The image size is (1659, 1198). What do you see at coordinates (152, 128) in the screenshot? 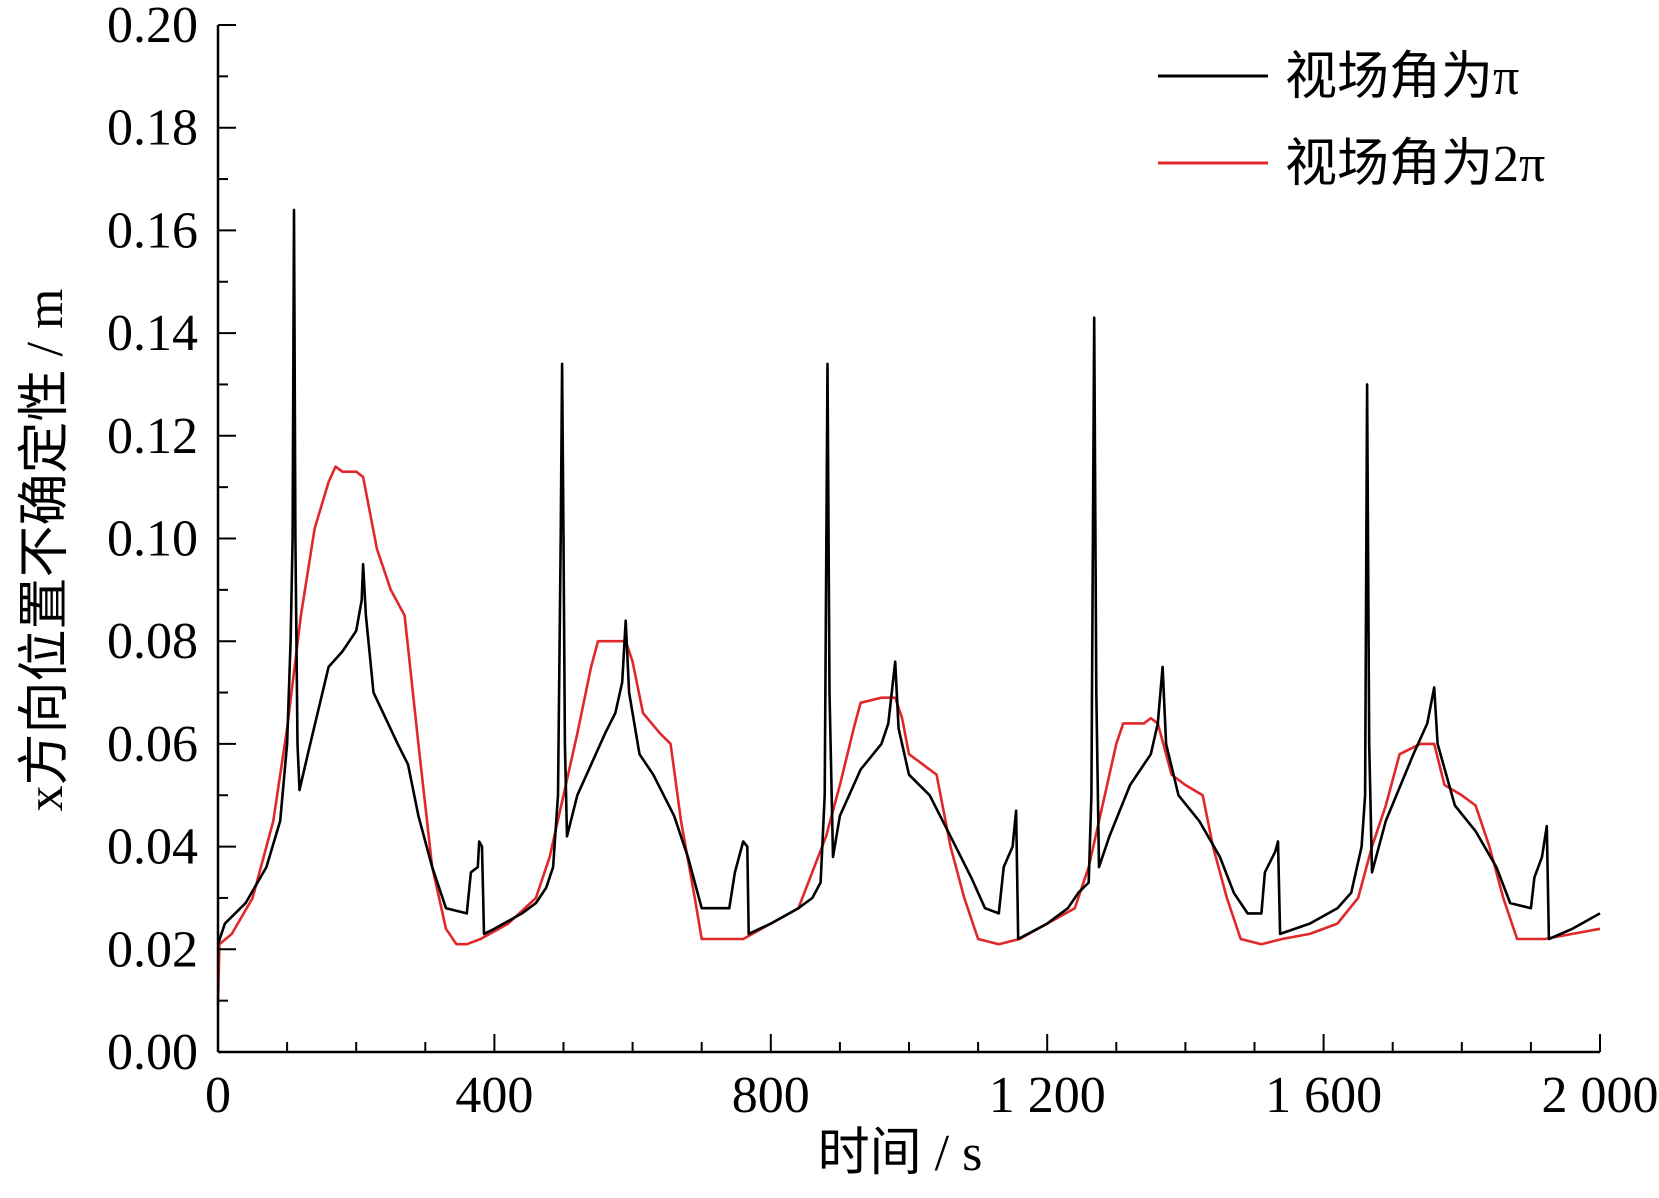
I see `y-tick-label: 0.18` at bounding box center [152, 128].